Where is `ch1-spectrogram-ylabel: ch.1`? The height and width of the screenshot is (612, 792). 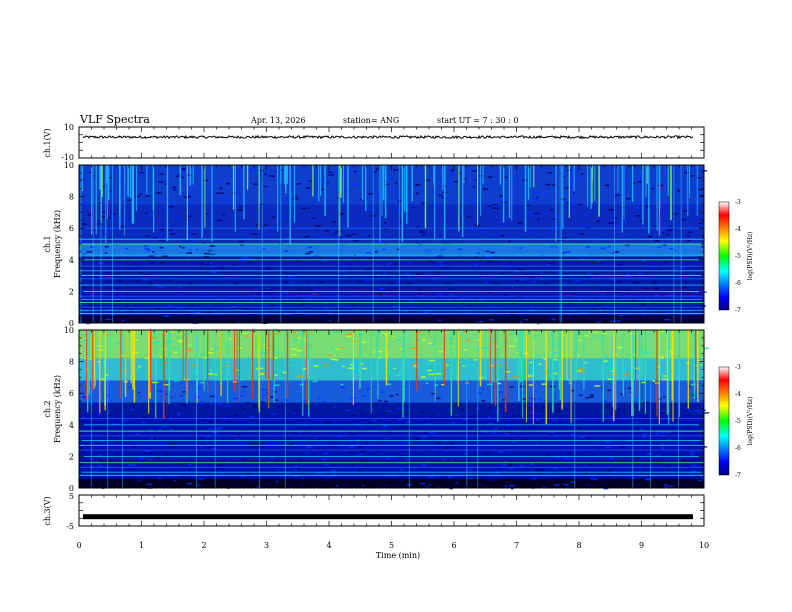
ch1-spectrogram-ylabel: ch.1 is located at coordinates (47, 243).